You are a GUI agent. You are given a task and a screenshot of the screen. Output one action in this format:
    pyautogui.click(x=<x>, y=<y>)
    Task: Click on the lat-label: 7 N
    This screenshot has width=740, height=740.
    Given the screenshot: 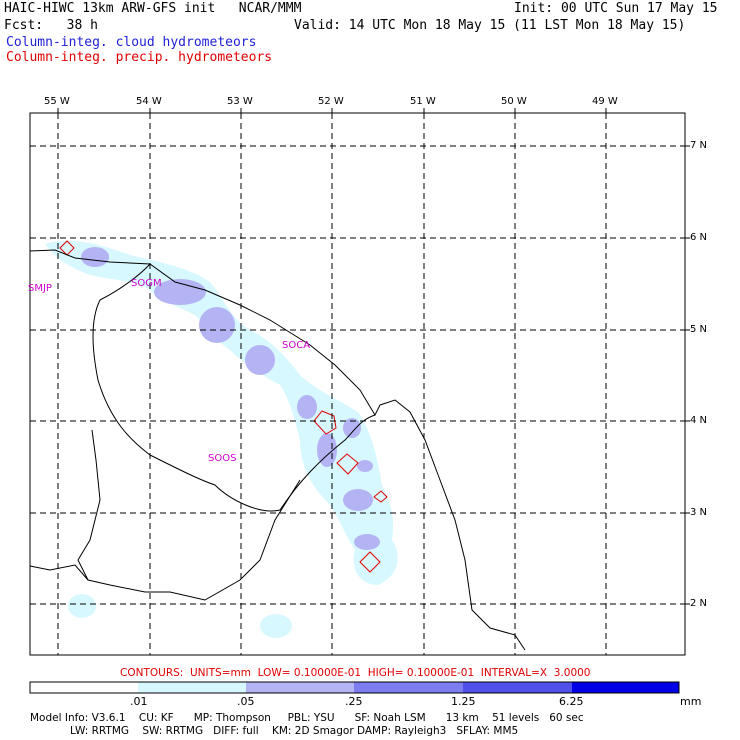 What is the action you would take?
    pyautogui.click(x=699, y=145)
    